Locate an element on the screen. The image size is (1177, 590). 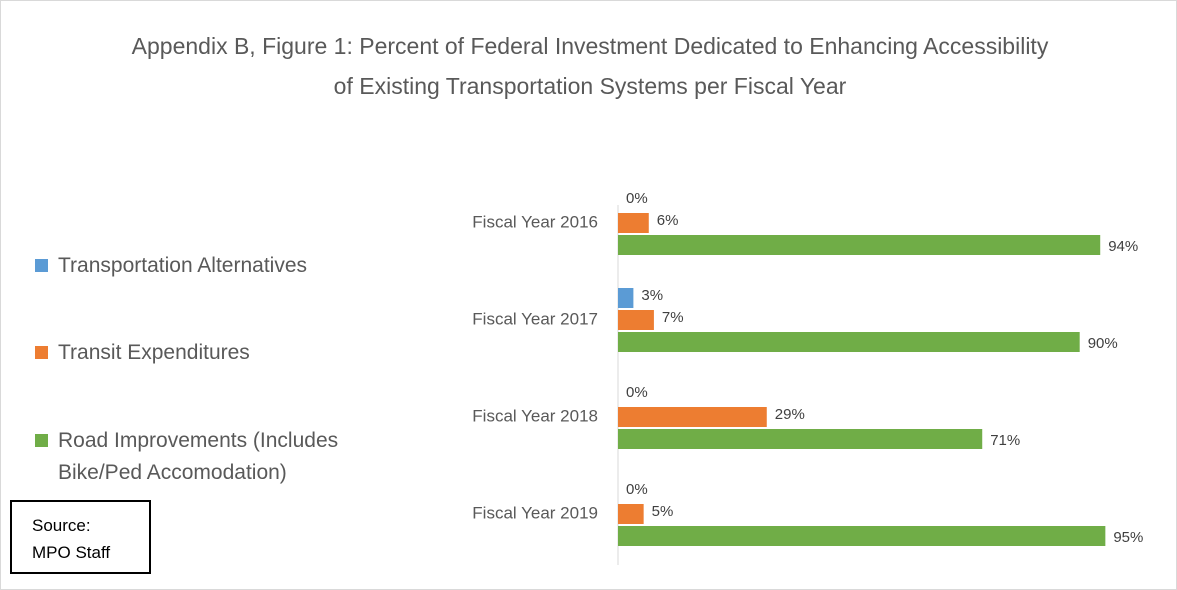
value-label: 7% is located at coordinates (673, 317).